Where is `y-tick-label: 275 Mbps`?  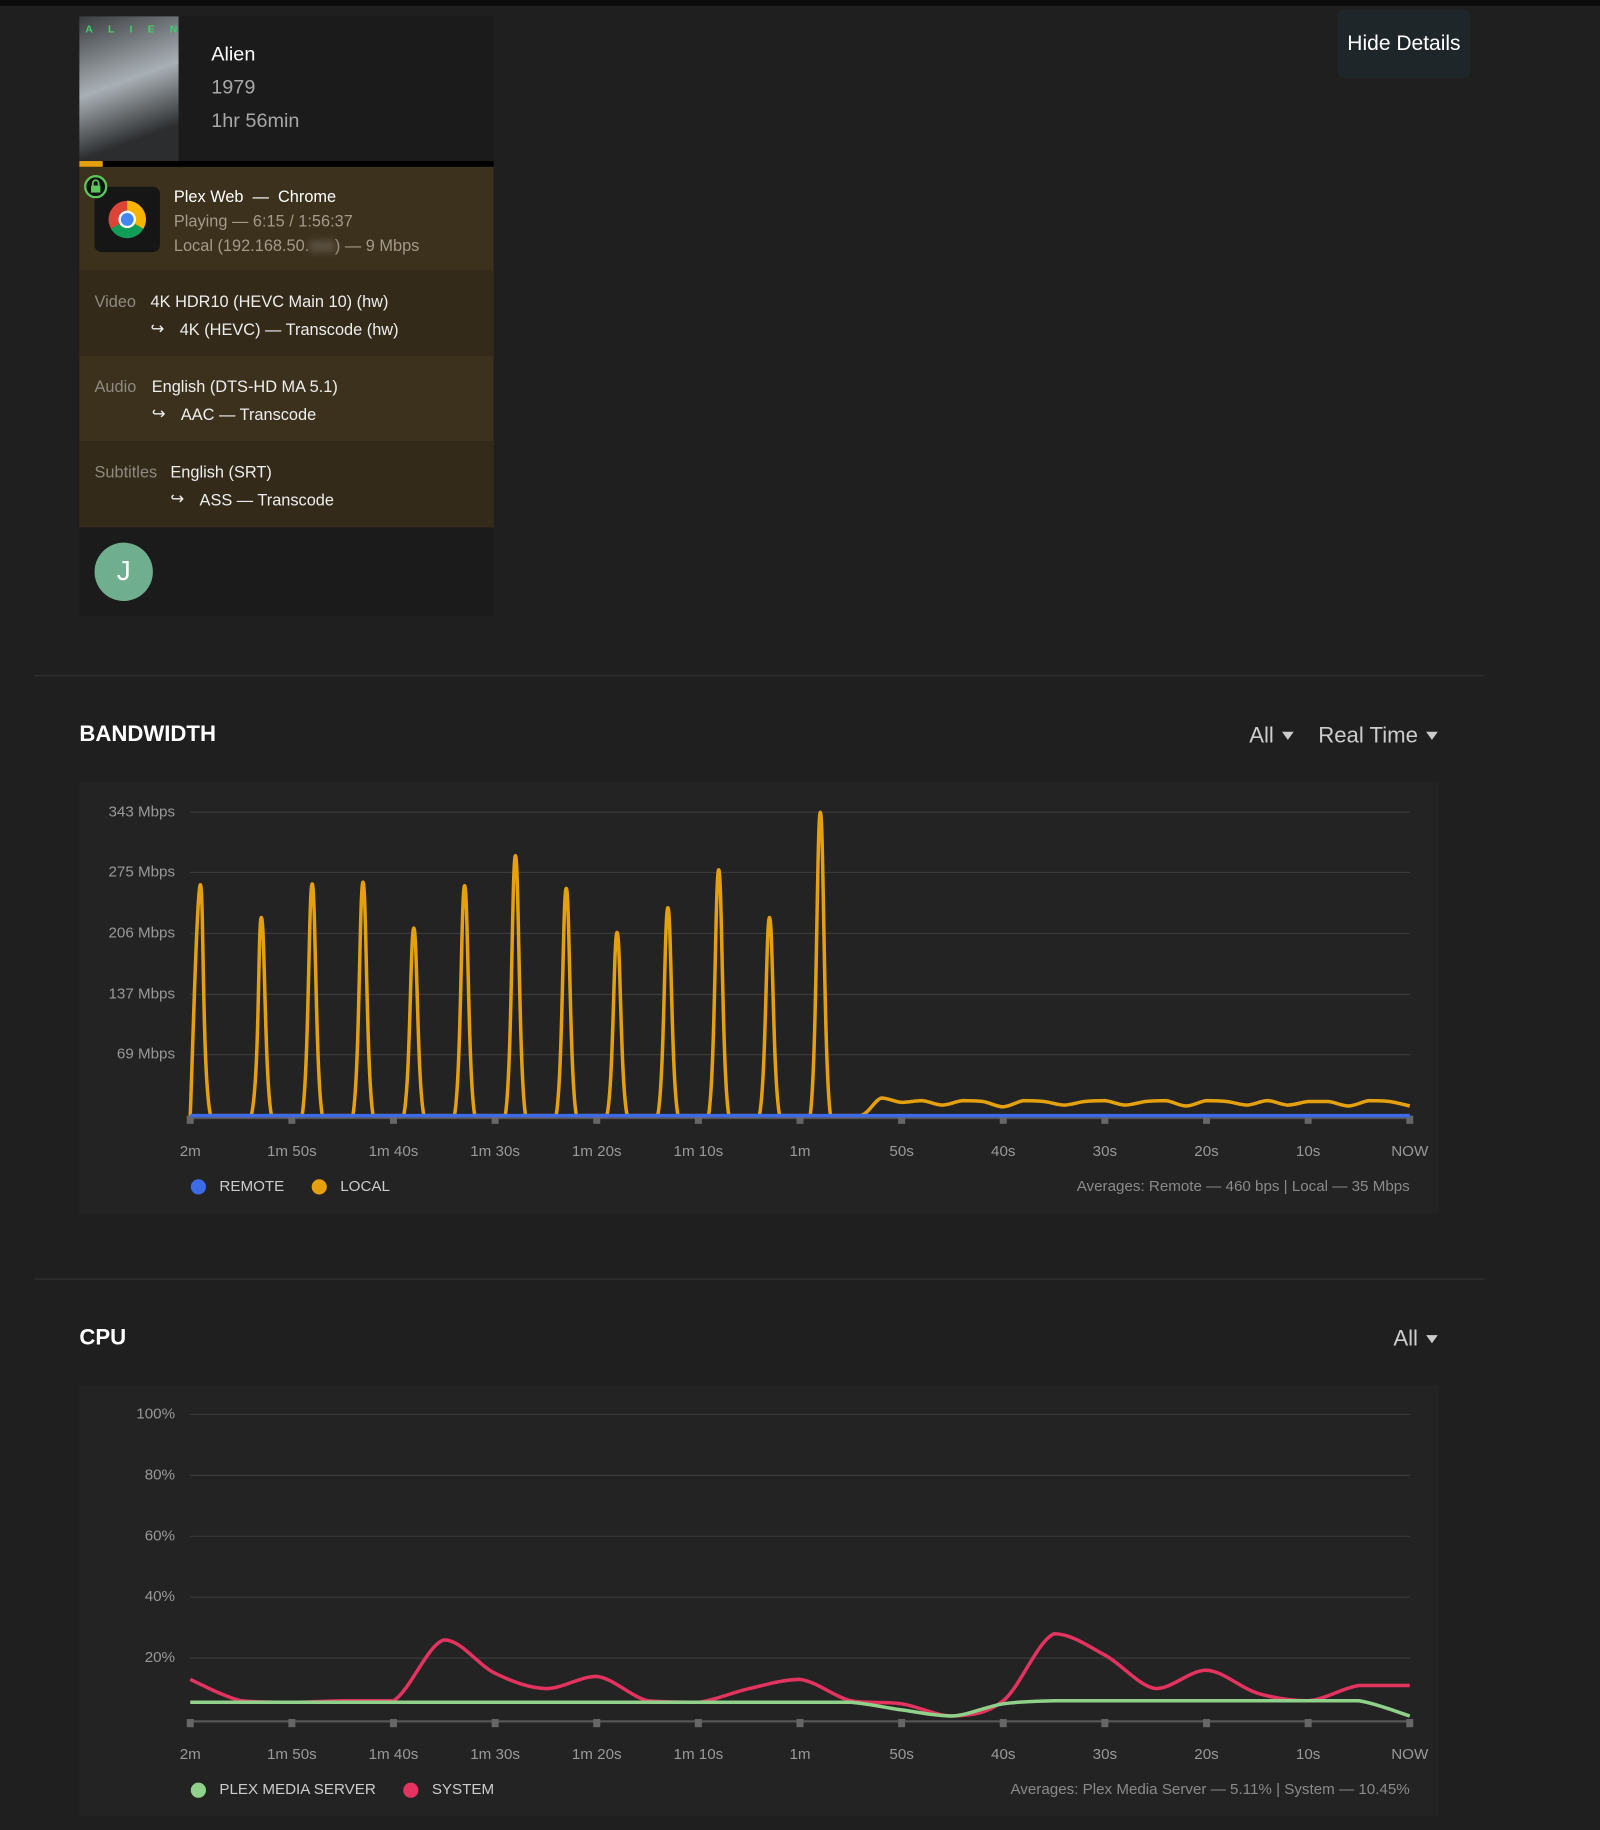
y-tick-label: 275 Mbps is located at coordinates (141, 871).